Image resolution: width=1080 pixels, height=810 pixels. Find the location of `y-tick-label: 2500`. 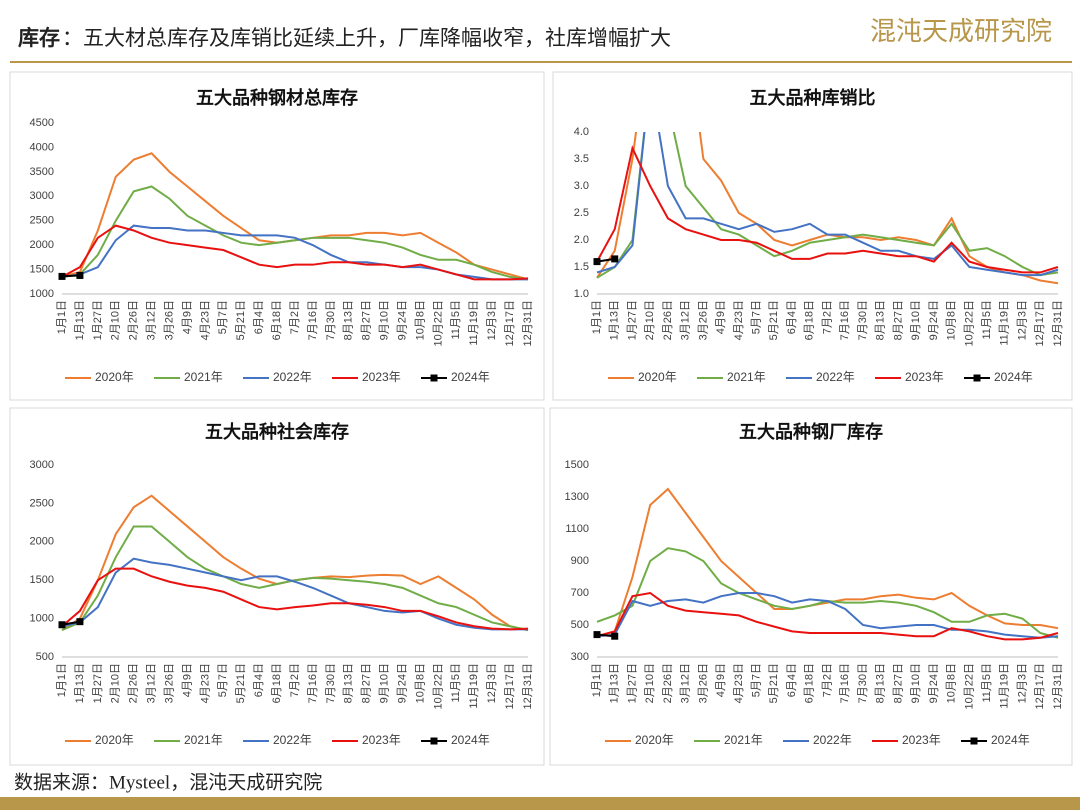

y-tick-label: 2500 is located at coordinates (42, 221).